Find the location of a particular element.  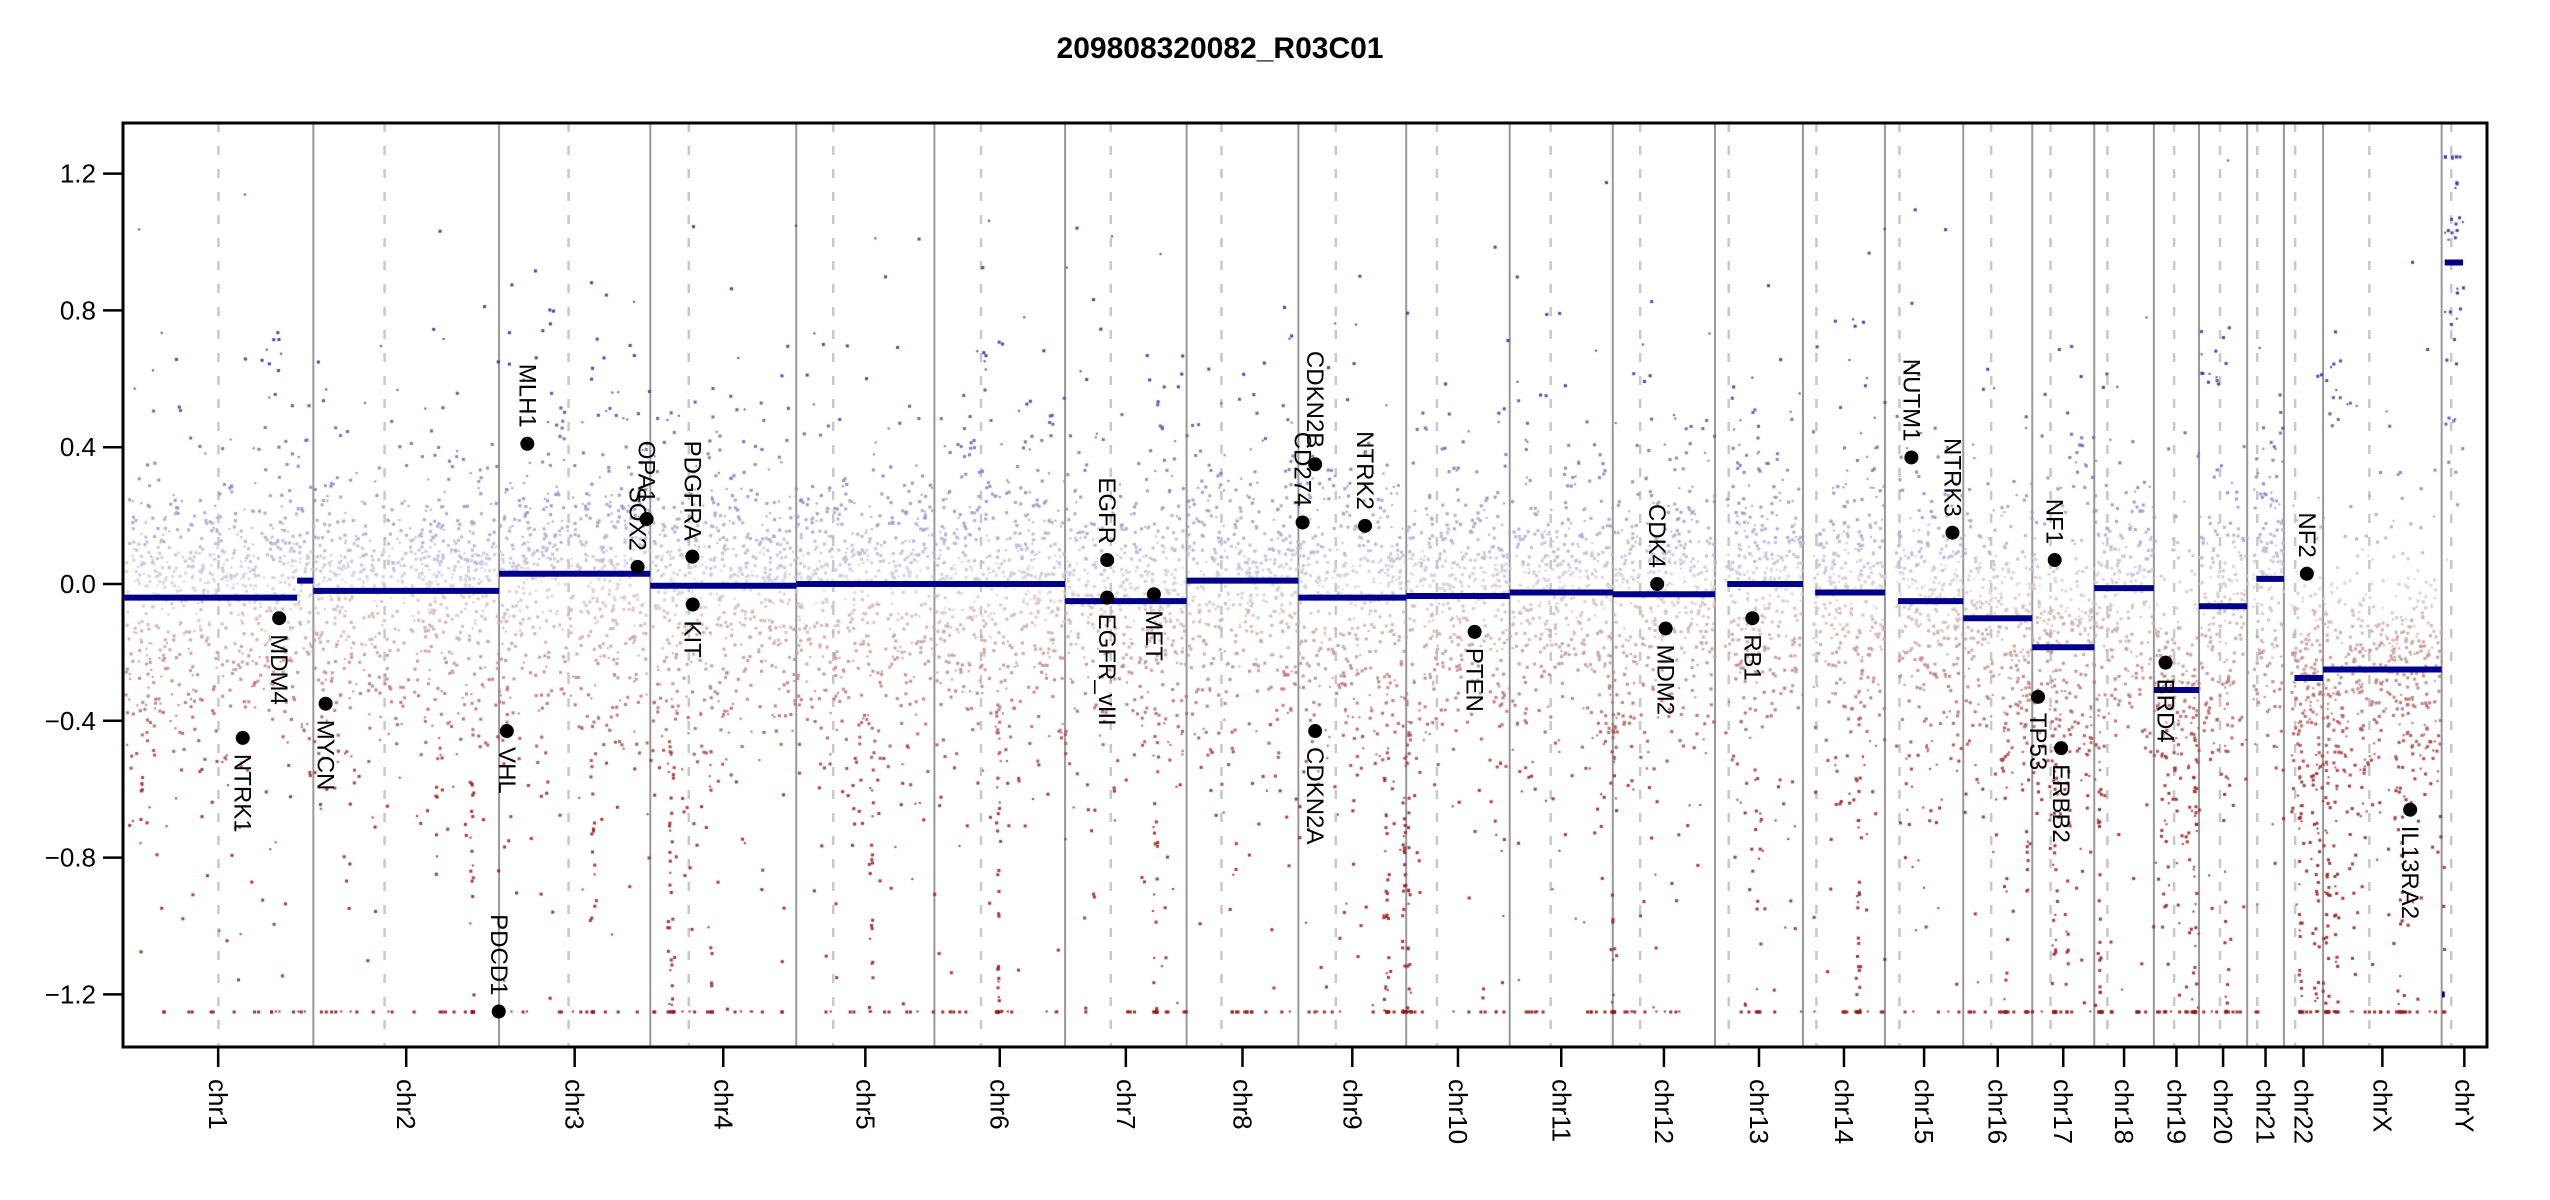

x-tick-label-chr14: chr14 is located at coordinates (1844, 1111).